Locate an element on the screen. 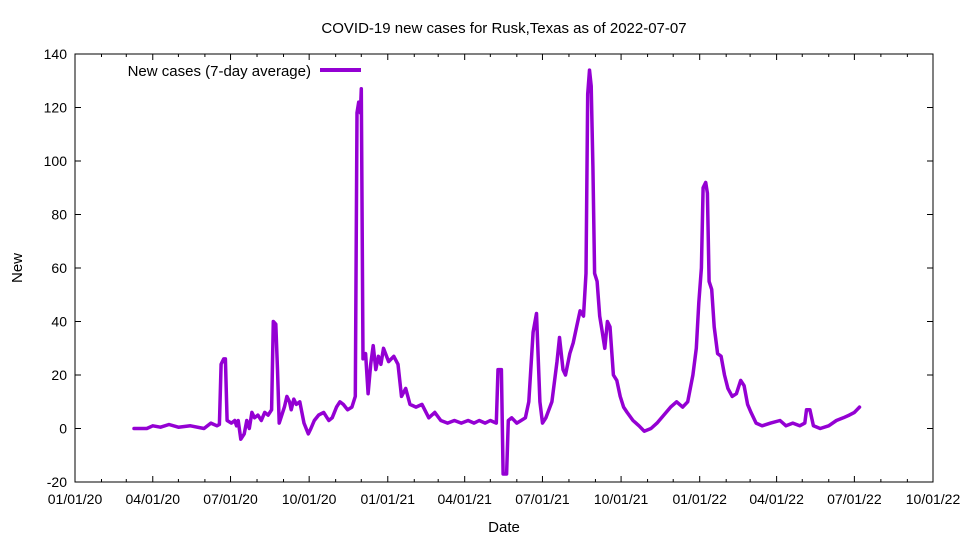 Image resolution: width=960 pixels, height=540 pixels. x-tick-label: 07/01/20 is located at coordinates (230, 499).